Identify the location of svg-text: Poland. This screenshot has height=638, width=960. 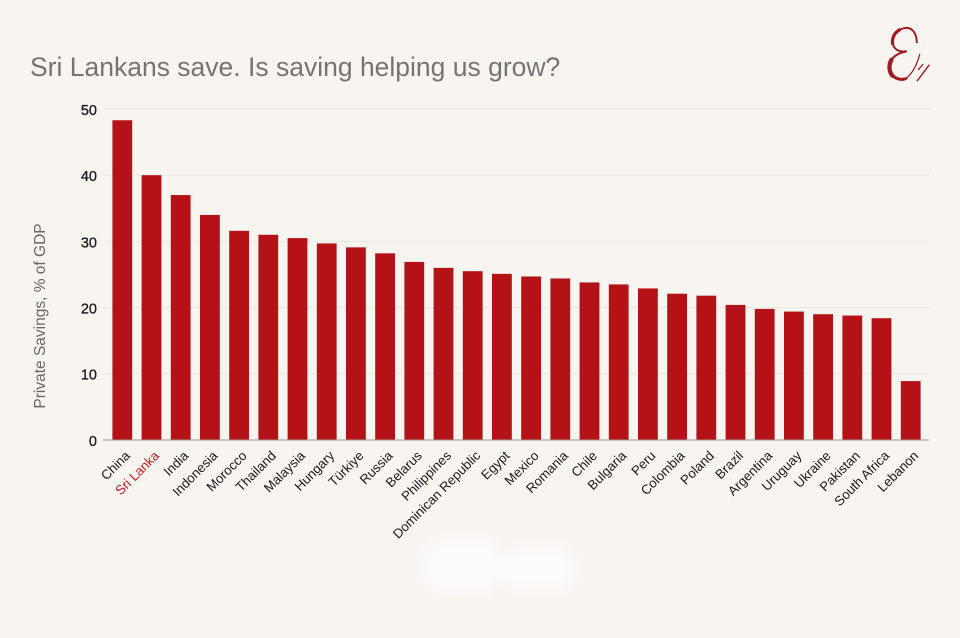
(697, 468).